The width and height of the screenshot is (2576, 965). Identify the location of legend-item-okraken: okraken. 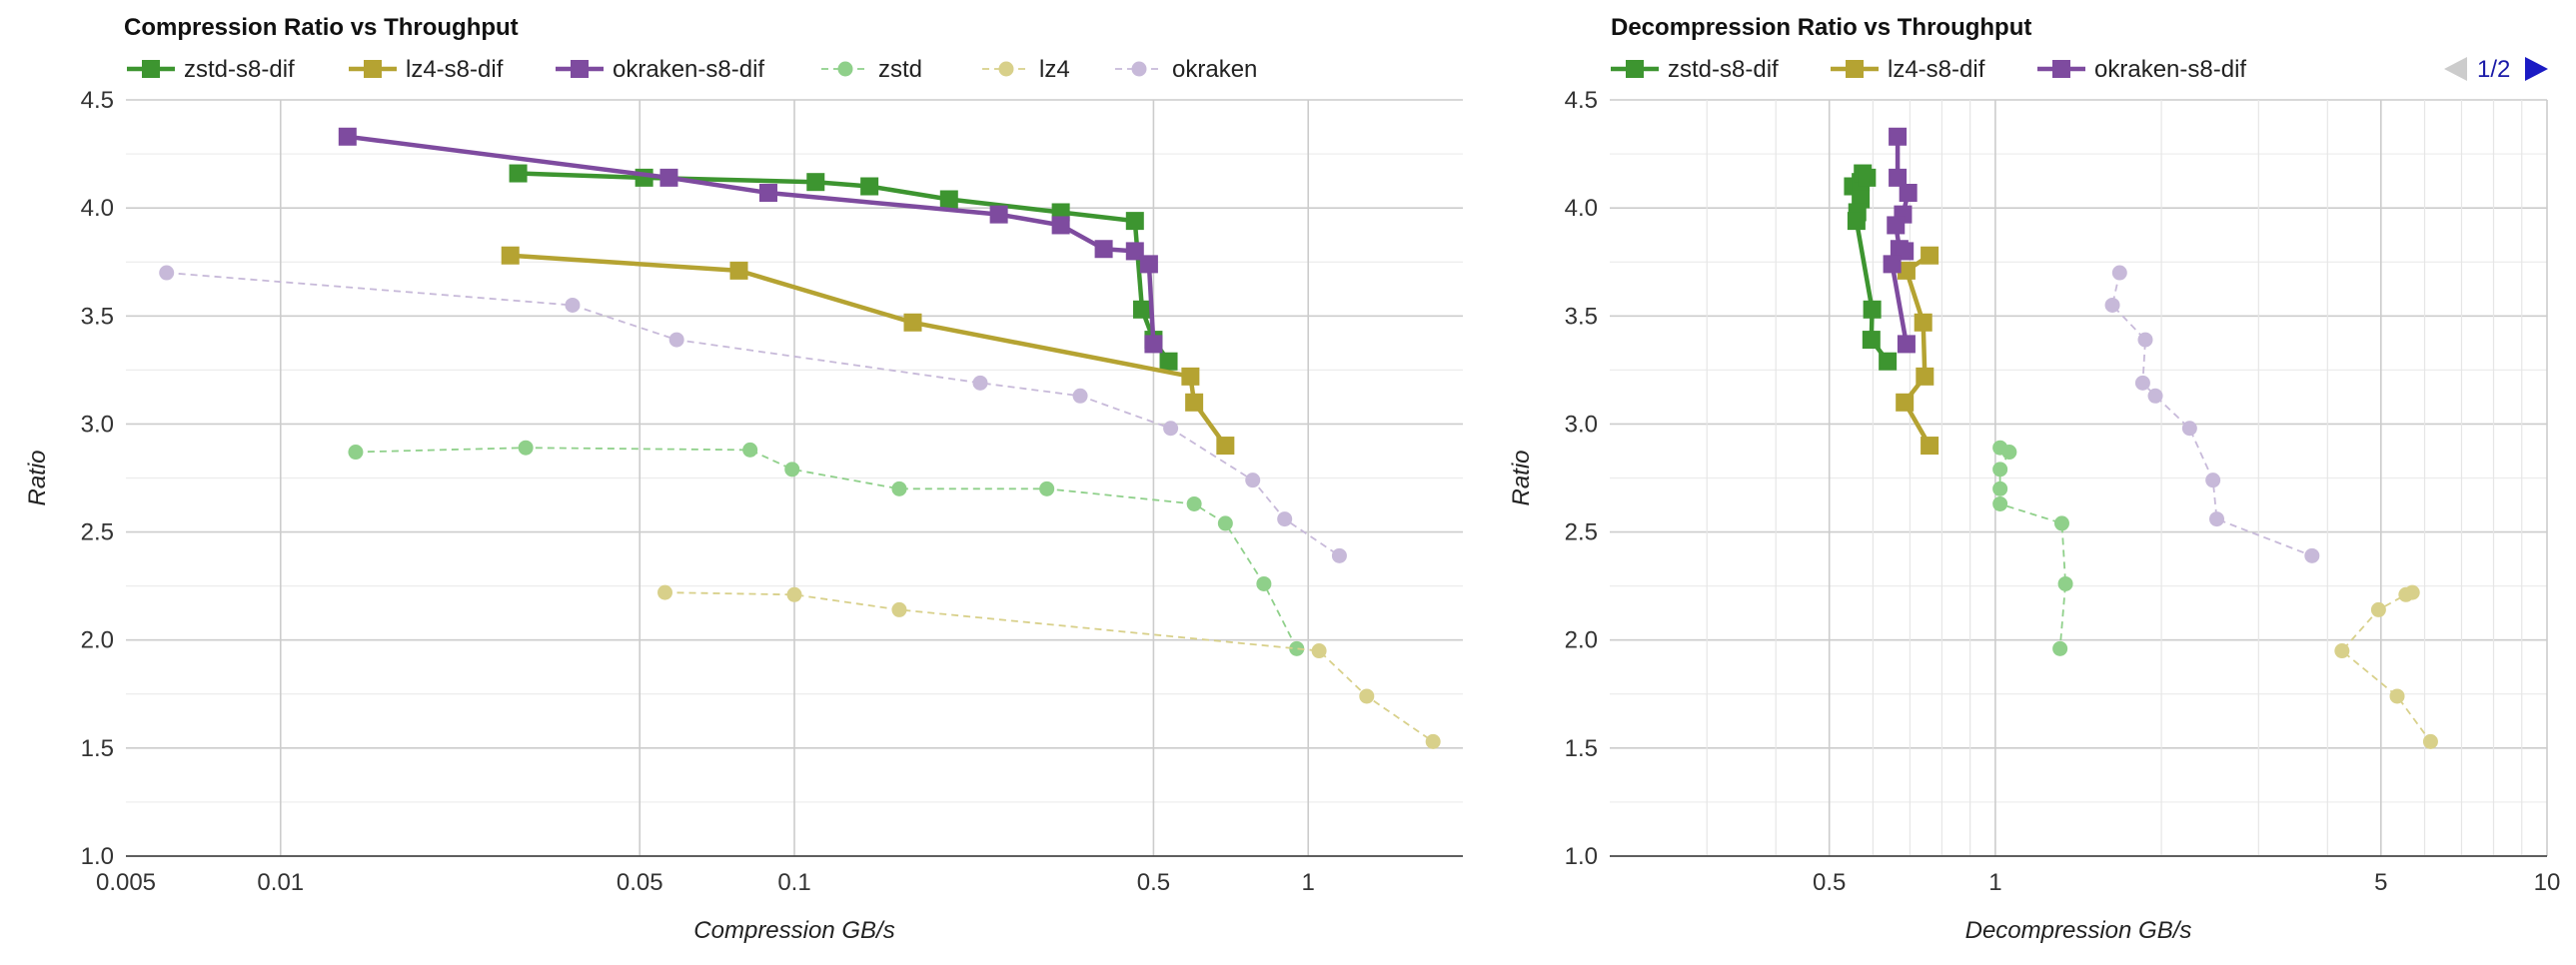
(1186, 69).